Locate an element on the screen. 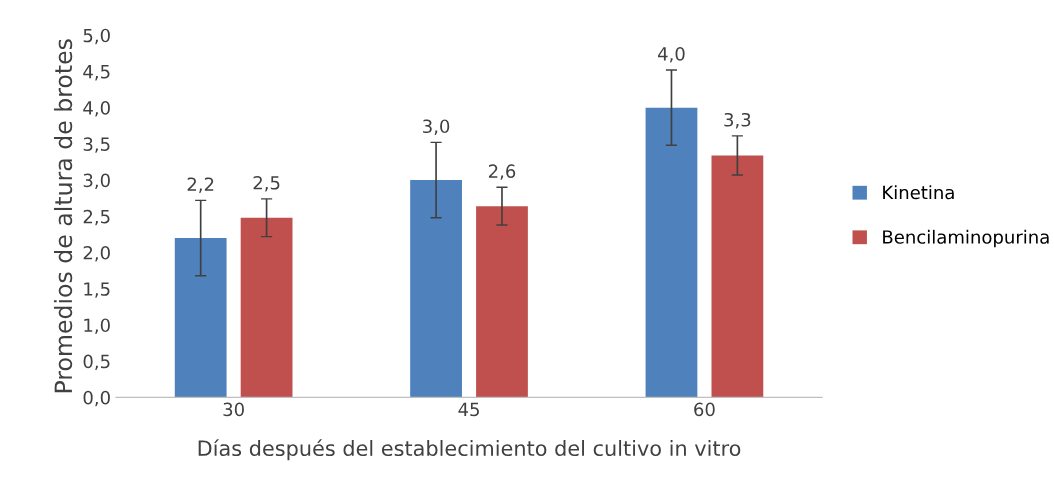 This screenshot has height=503, width=1054. legend-label: Bencilaminopurina is located at coordinates (966, 238).